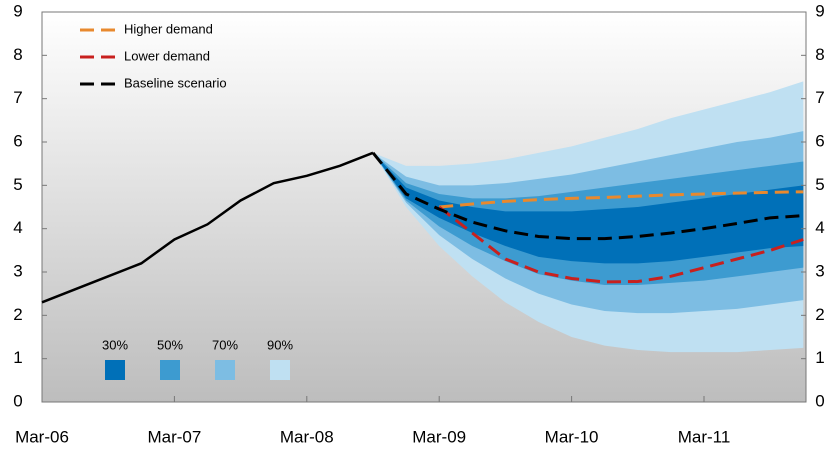 This screenshot has width=837, height=450. I want to click on y-tick-label: 8, so click(17, 54).